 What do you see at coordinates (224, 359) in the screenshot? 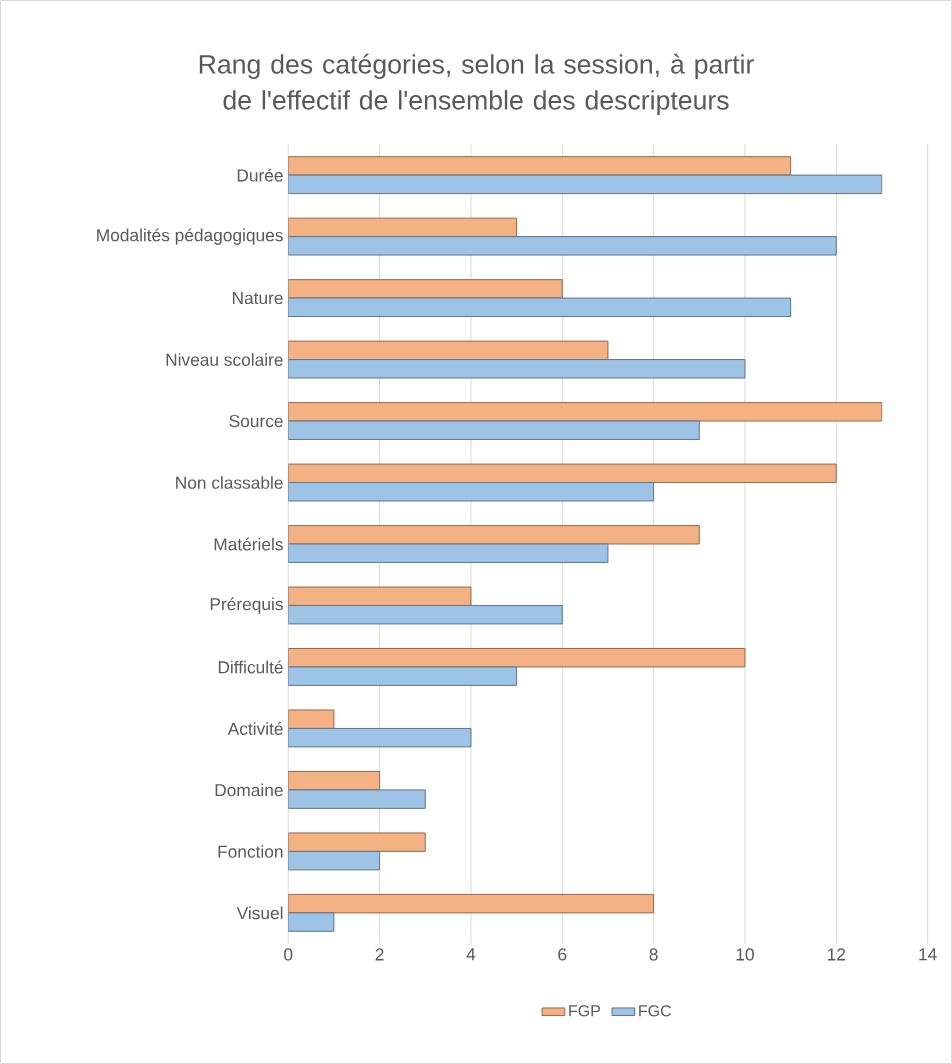
I see `y-tick-label: Niveau scolaire` at bounding box center [224, 359].